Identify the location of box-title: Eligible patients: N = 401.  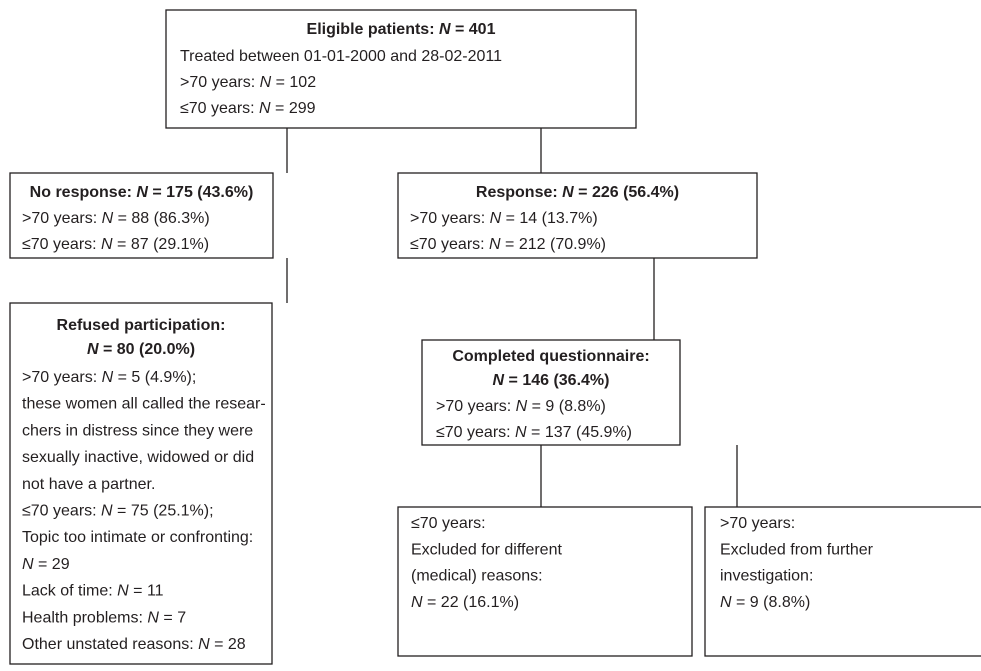
(401, 29).